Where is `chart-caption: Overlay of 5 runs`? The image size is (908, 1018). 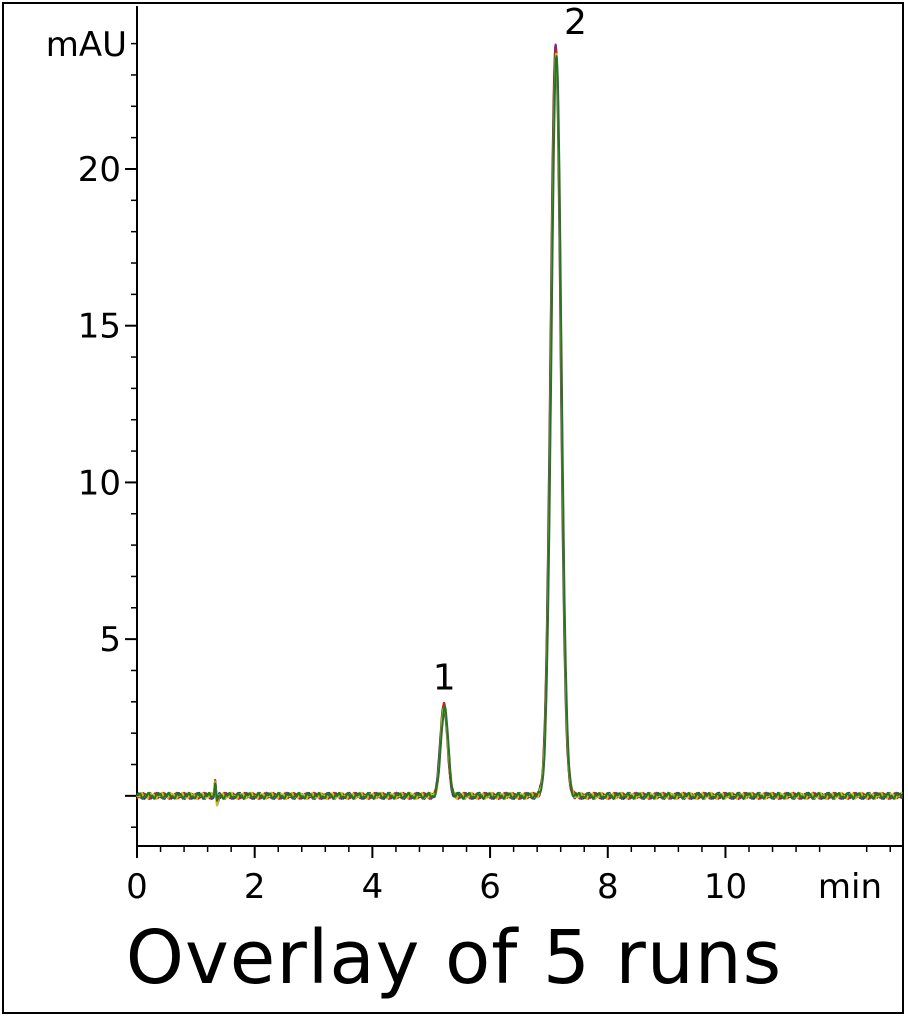
chart-caption: Overlay of 5 runs is located at coordinates (454, 958).